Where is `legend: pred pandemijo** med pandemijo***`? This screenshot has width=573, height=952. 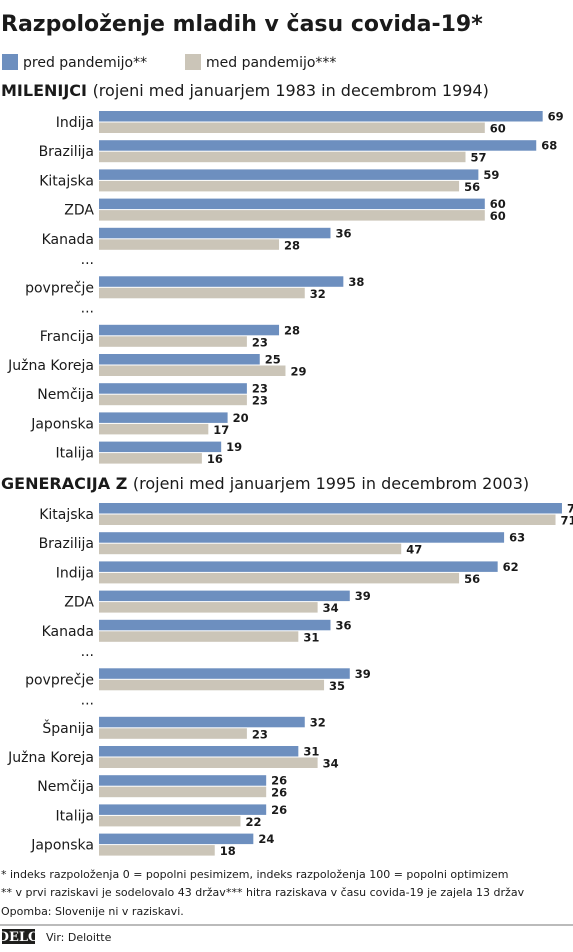 legend: pred pandemijo** med pandemijo*** is located at coordinates (169, 62).